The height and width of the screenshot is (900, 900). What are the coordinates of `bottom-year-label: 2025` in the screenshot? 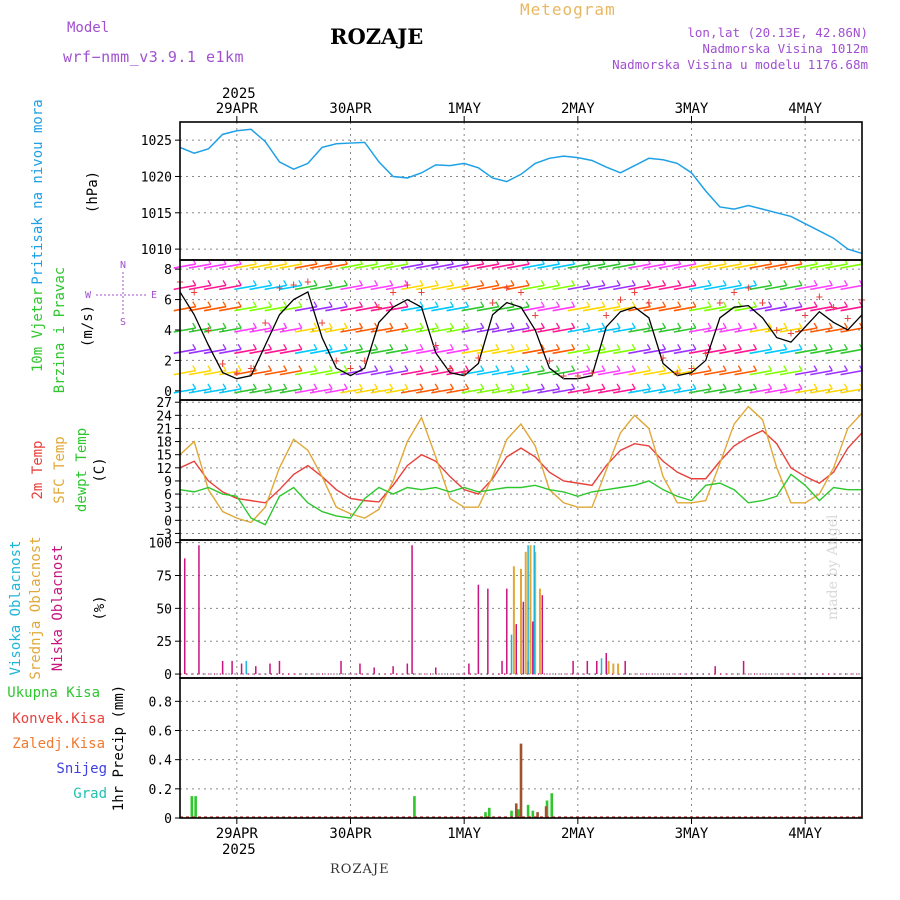 It's located at (239, 850).